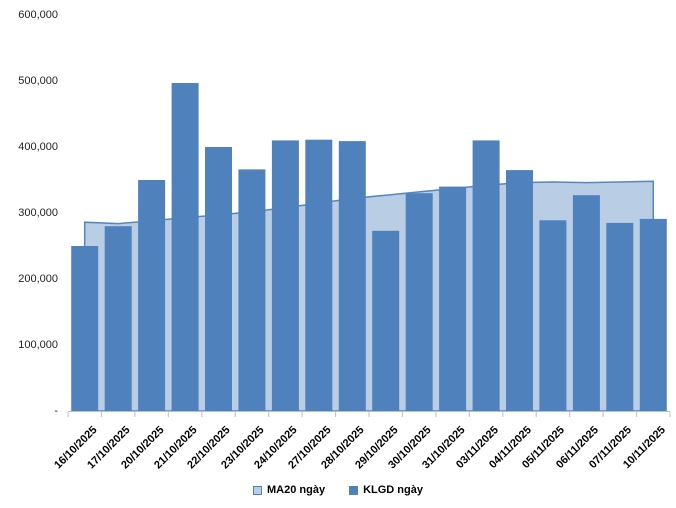  I want to click on y-axis-label: 300,000, so click(38, 213).